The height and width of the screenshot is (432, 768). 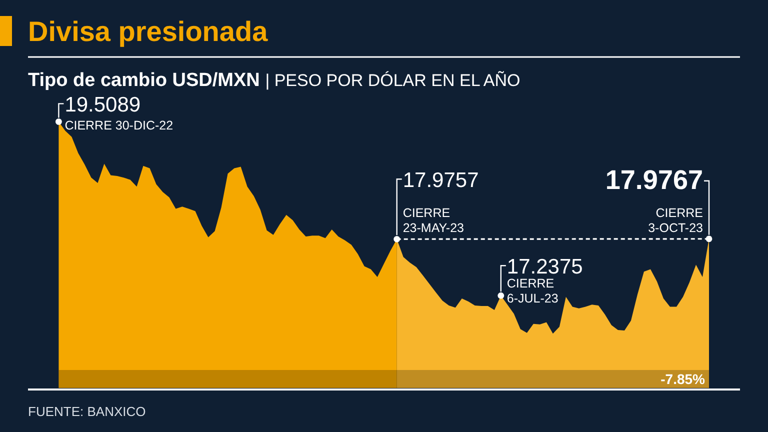 I want to click on annotation: 17.2375 CIERRE 6-JUL-23, so click(x=544, y=281).